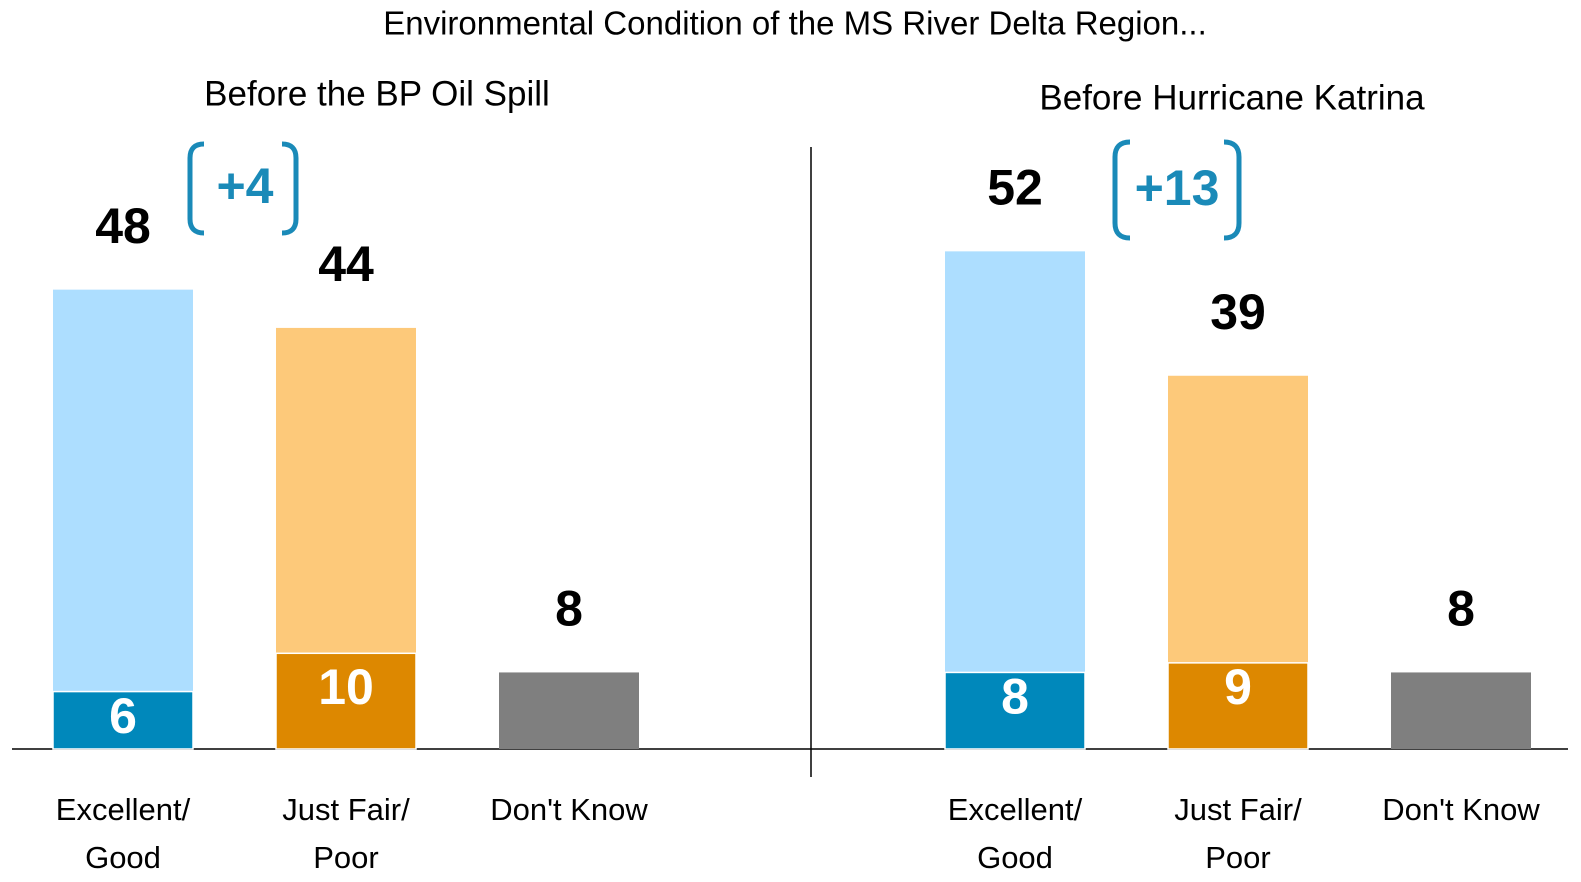 This screenshot has height=882, width=1581. Describe the element at coordinates (1177, 188) in the screenshot. I see `annotation: +13` at that location.